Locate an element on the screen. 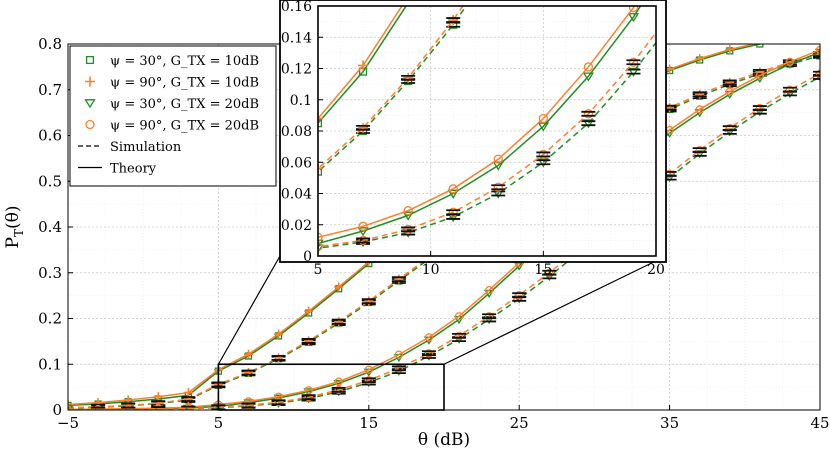 The image size is (830, 452). y-tick-label: 0.4 is located at coordinates (50, 227).